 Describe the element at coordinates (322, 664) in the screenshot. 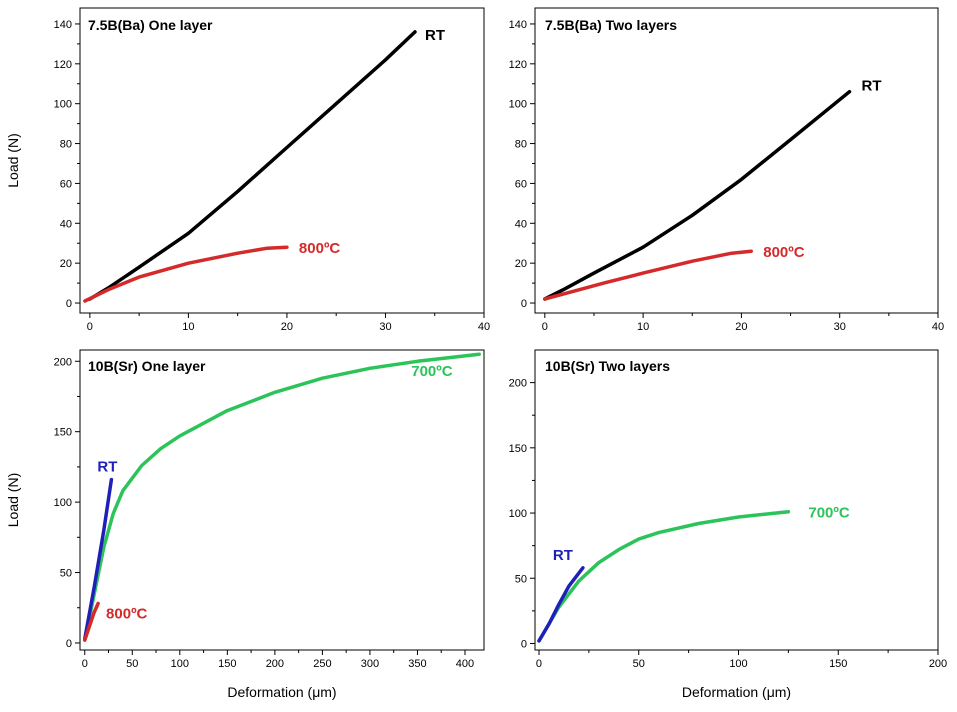

I see `x-tick-label: 250` at that location.